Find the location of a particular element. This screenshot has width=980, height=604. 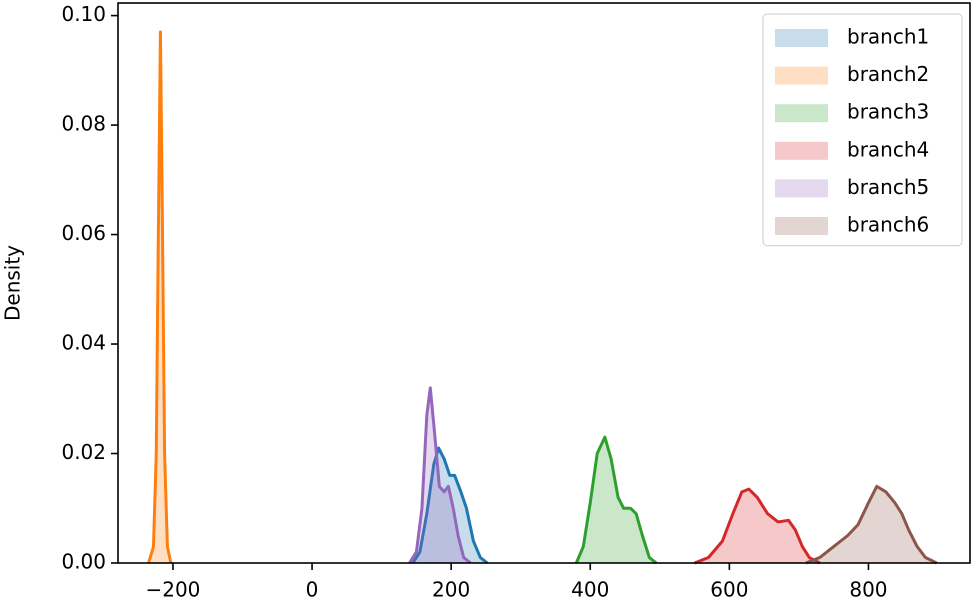

y-tick-label: 0.02 is located at coordinates (83, 452).